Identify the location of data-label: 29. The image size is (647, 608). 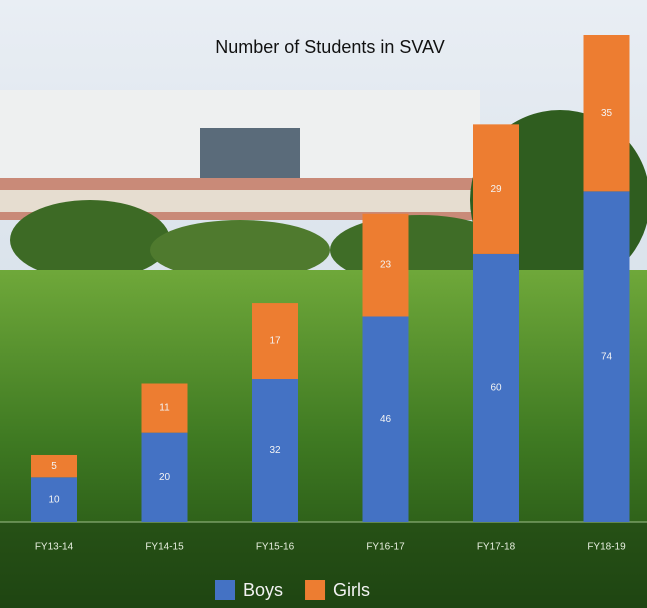
(496, 189).